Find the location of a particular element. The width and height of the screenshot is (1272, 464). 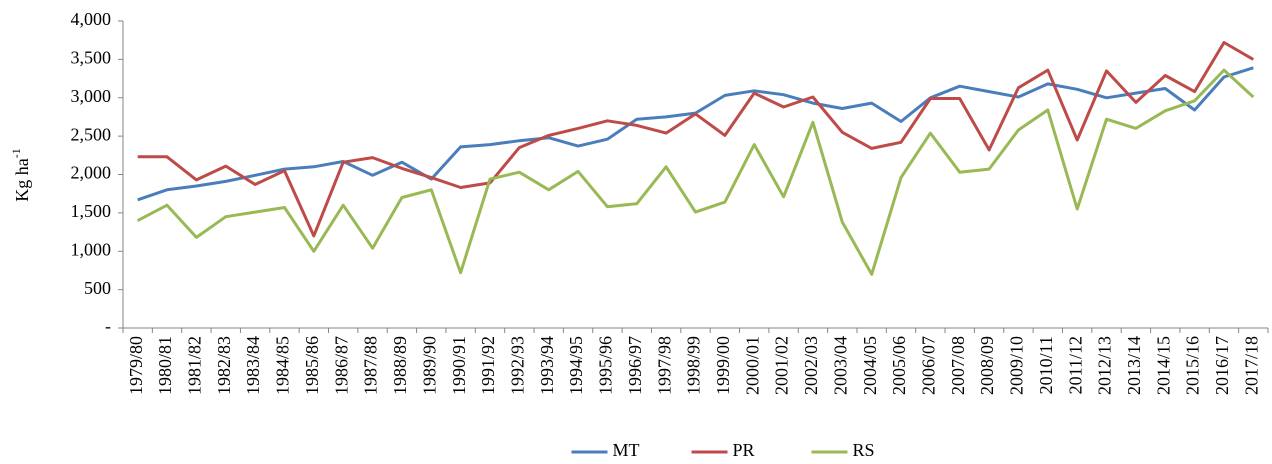

x-tick-label: 2013/14 is located at coordinates (1134, 365).